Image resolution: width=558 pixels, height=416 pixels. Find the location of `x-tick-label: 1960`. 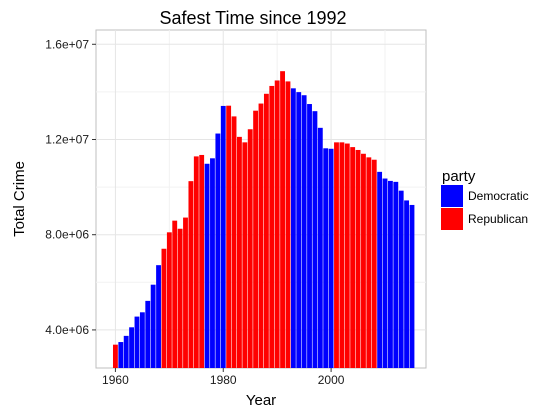

x-tick-label: 1960 is located at coordinates (115, 380).